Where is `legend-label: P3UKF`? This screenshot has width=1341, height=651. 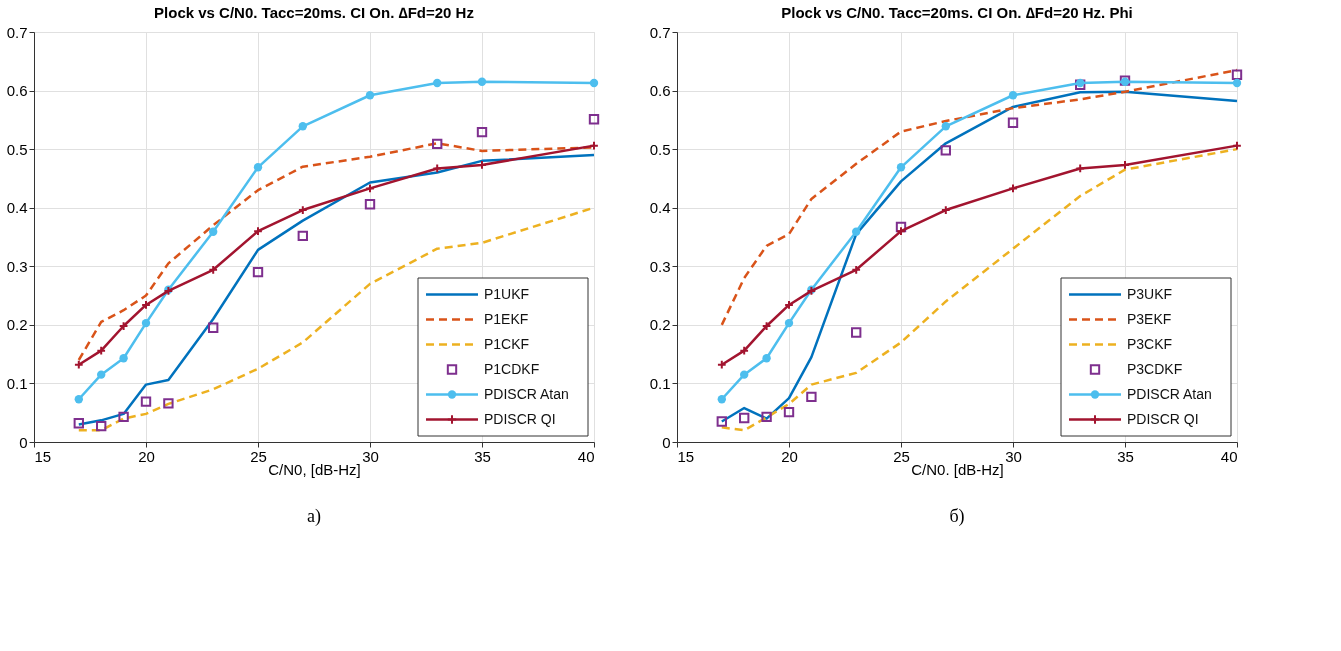 legend-label: P3UKF is located at coordinates (1150, 293).